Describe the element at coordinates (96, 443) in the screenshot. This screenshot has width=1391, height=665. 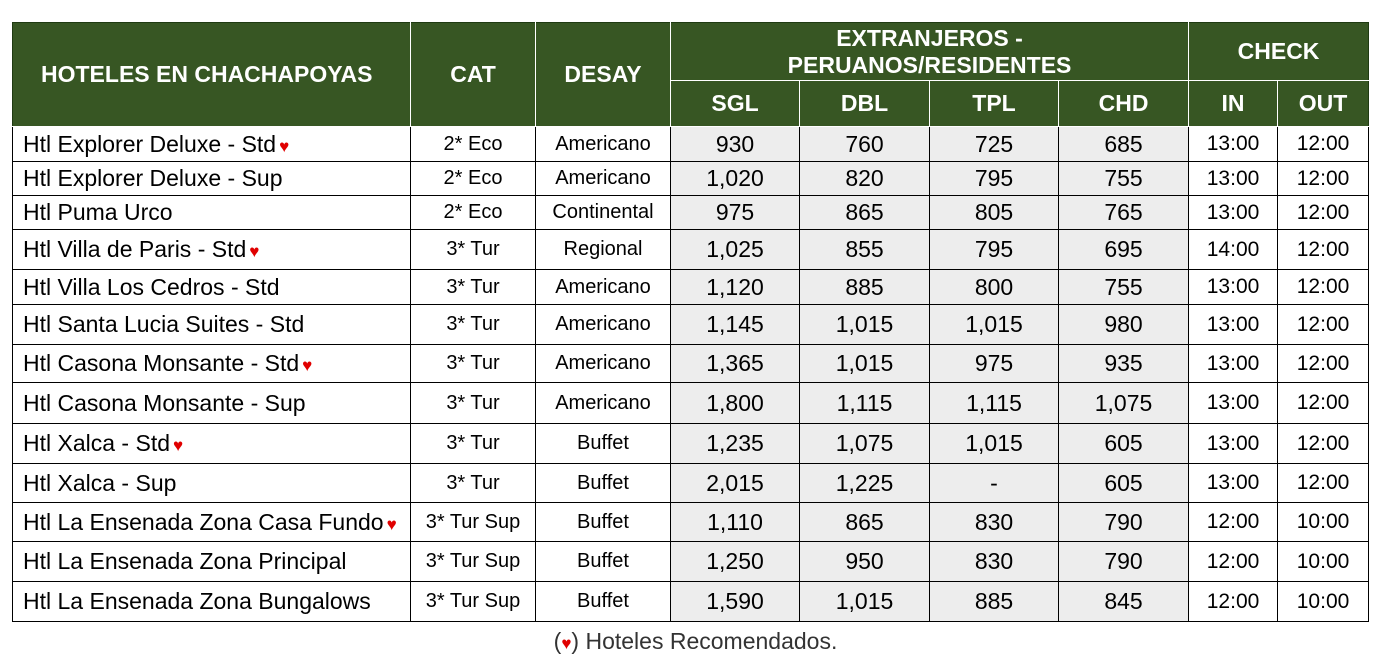
I see `hotel-name: Htl Xalca - Std` at that location.